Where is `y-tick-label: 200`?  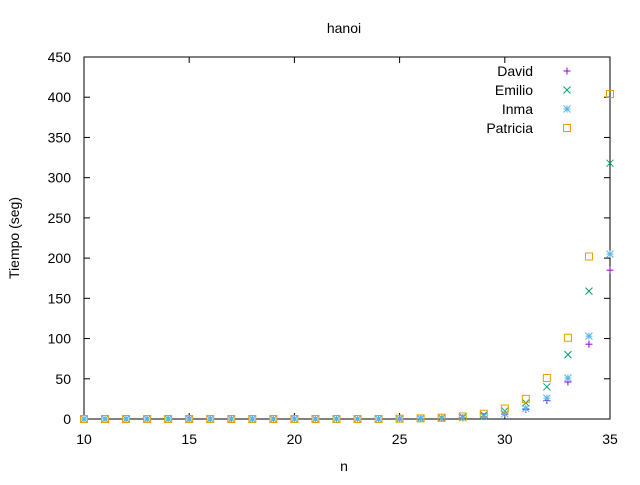 y-tick-label: 200 is located at coordinates (60, 258).